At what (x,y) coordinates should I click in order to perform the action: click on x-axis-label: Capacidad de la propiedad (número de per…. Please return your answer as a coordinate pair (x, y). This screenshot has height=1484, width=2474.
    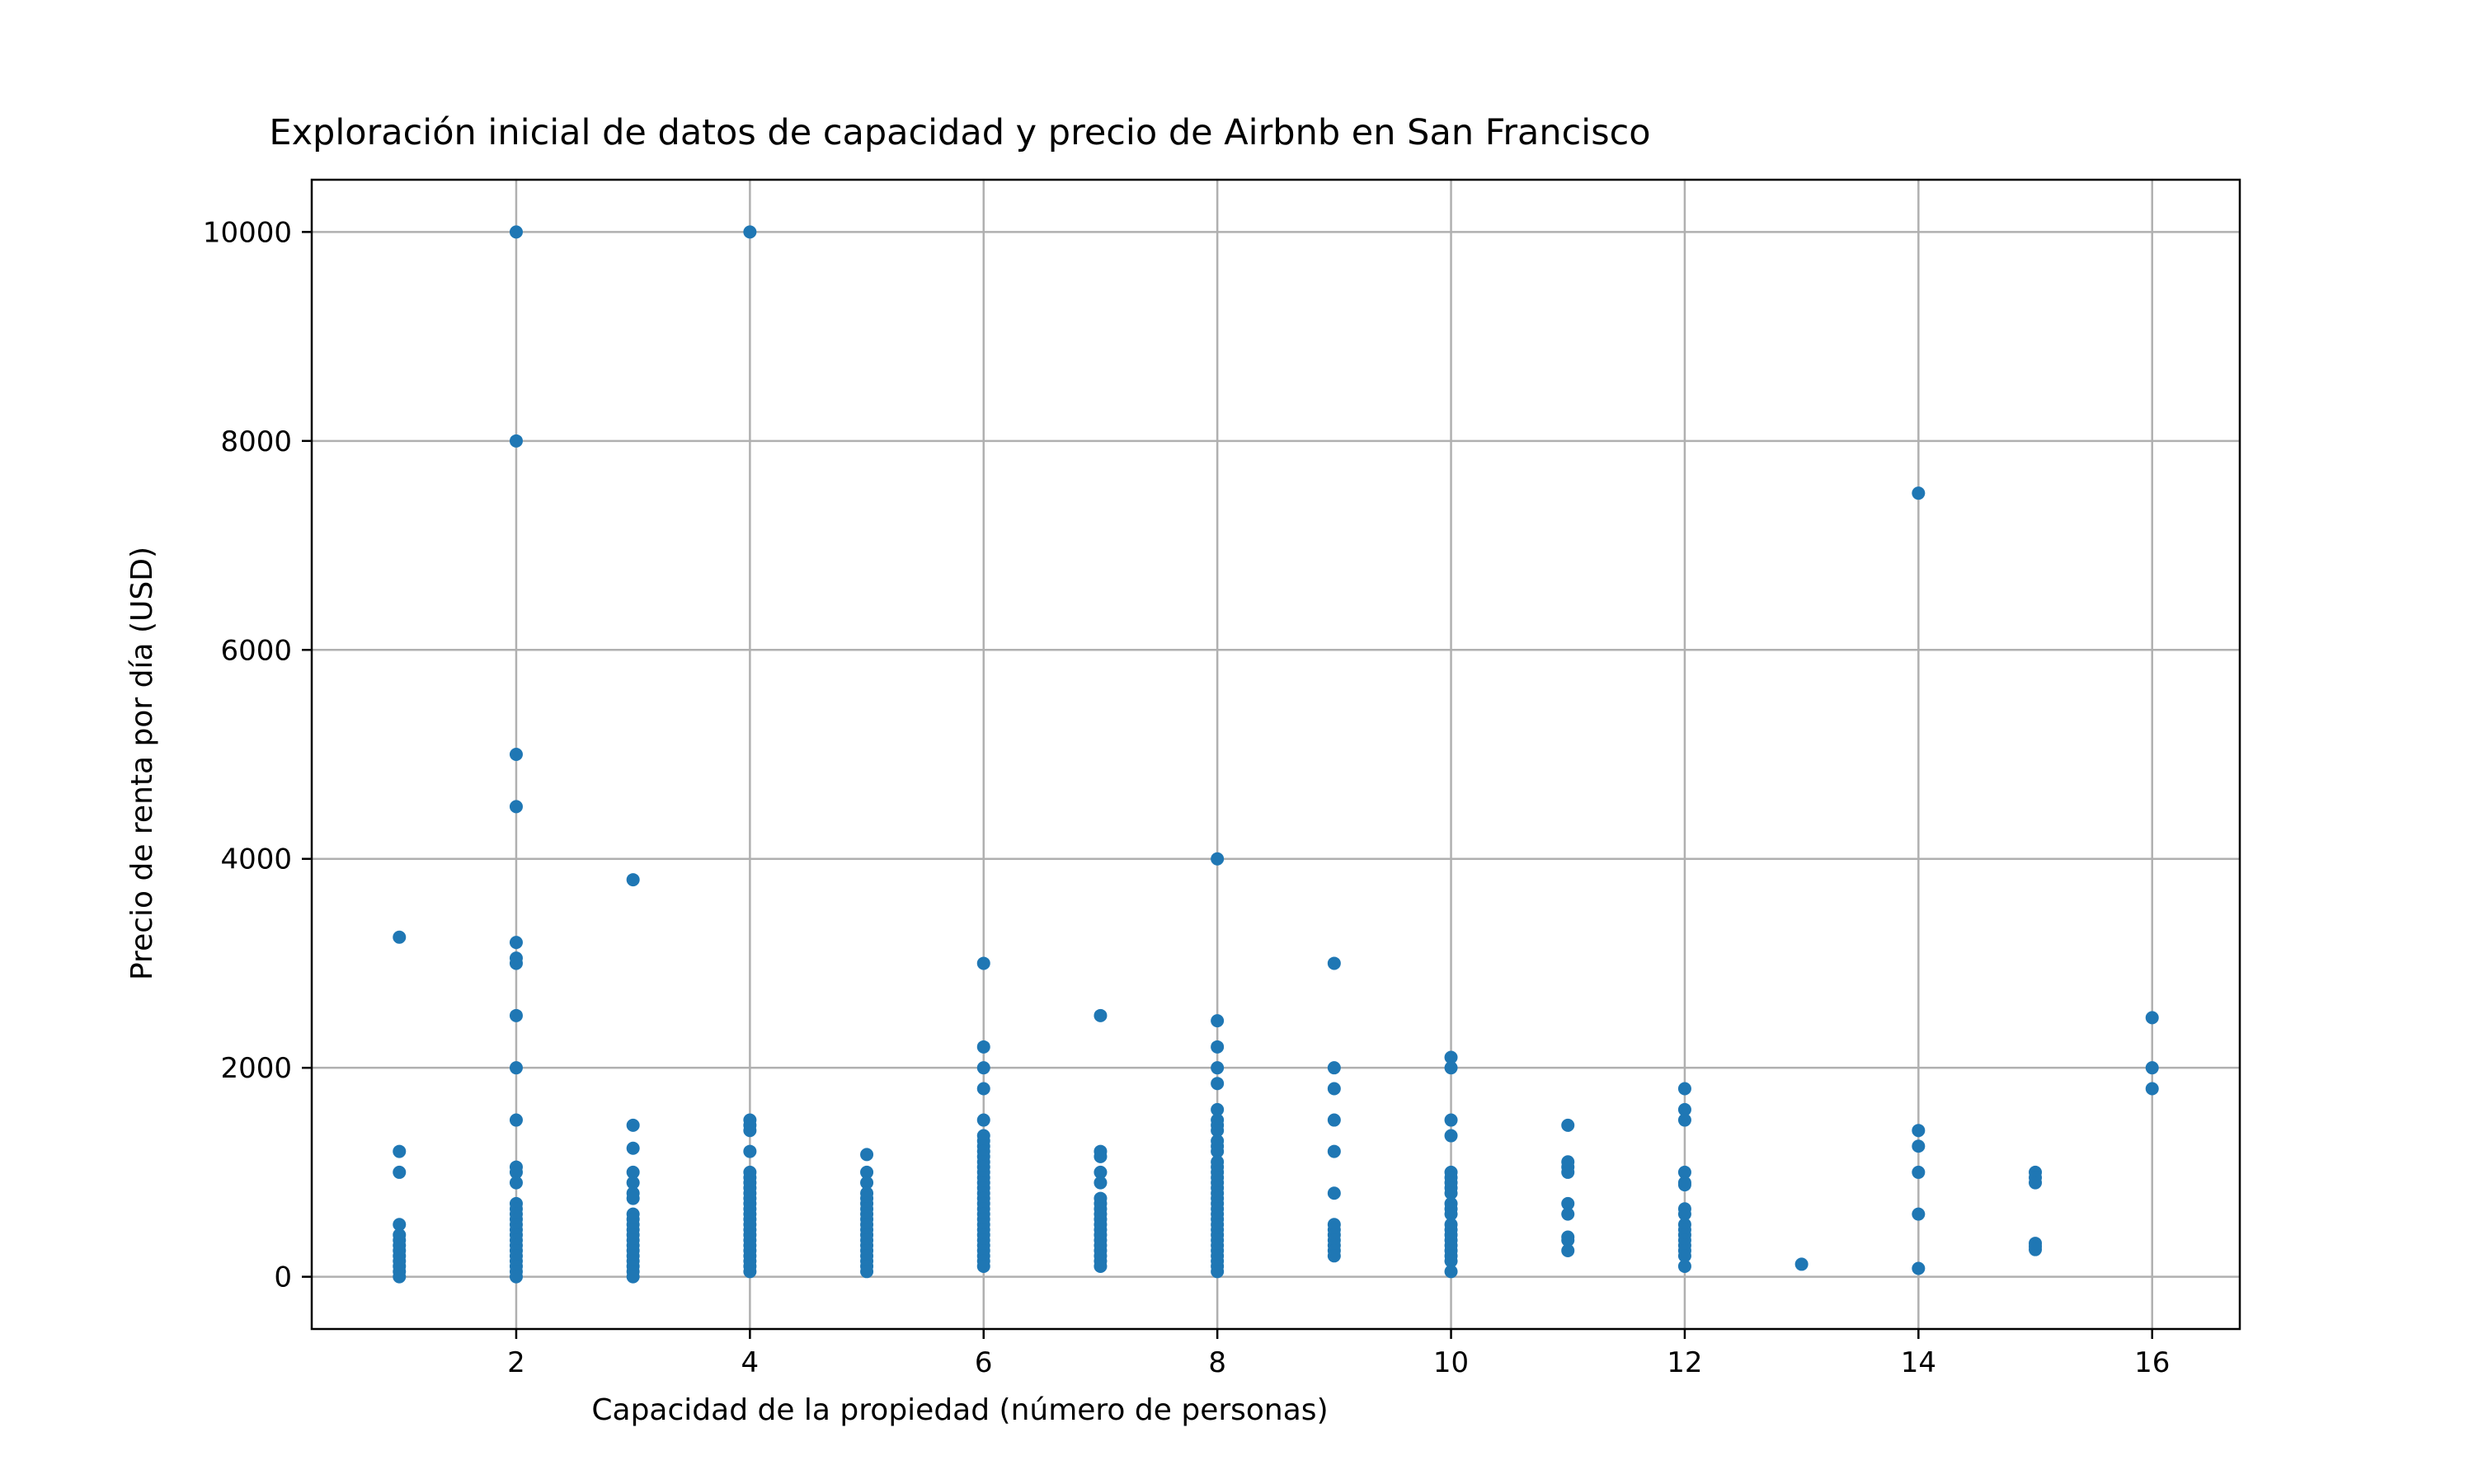
    Looking at the image, I should click on (959, 1410).